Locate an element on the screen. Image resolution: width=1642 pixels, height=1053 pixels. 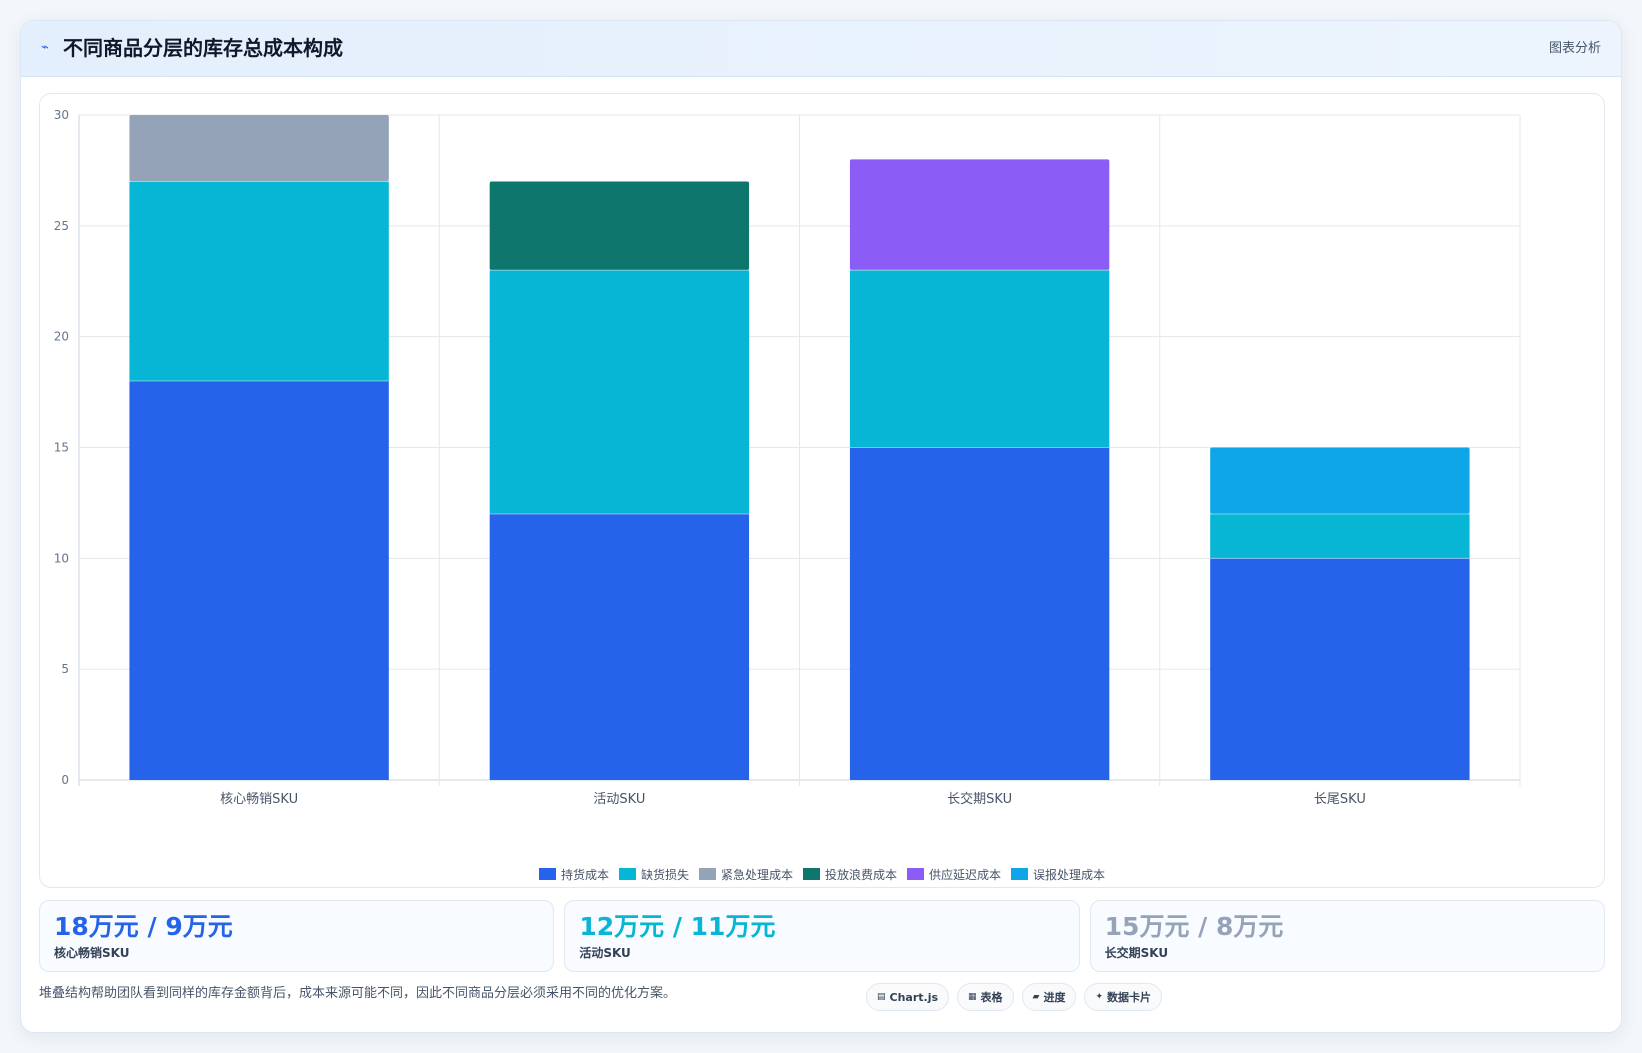
chart-title: 不同商品分层的库存总成本构成 is located at coordinates (203, 48).